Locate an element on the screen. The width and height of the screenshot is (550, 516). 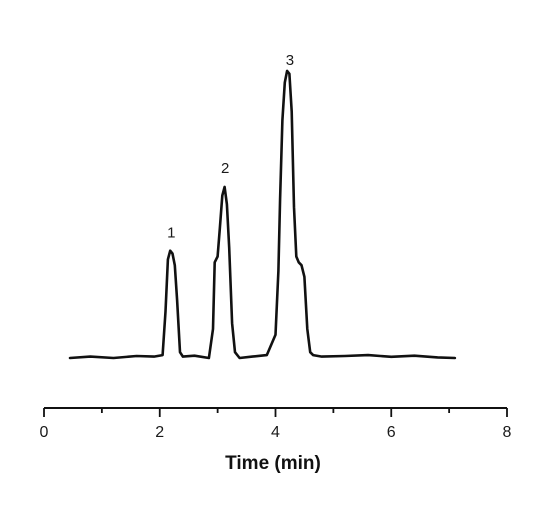
peak-label-2: 2 is located at coordinates (225, 168).